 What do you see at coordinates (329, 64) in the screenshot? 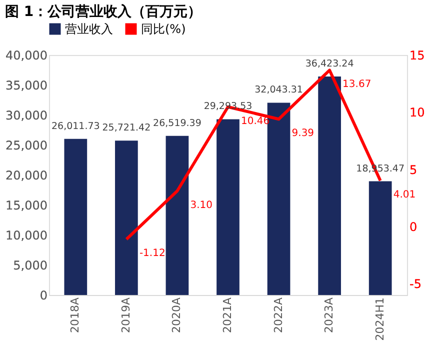
I see `data-label: 36,423.24` at bounding box center [329, 64].